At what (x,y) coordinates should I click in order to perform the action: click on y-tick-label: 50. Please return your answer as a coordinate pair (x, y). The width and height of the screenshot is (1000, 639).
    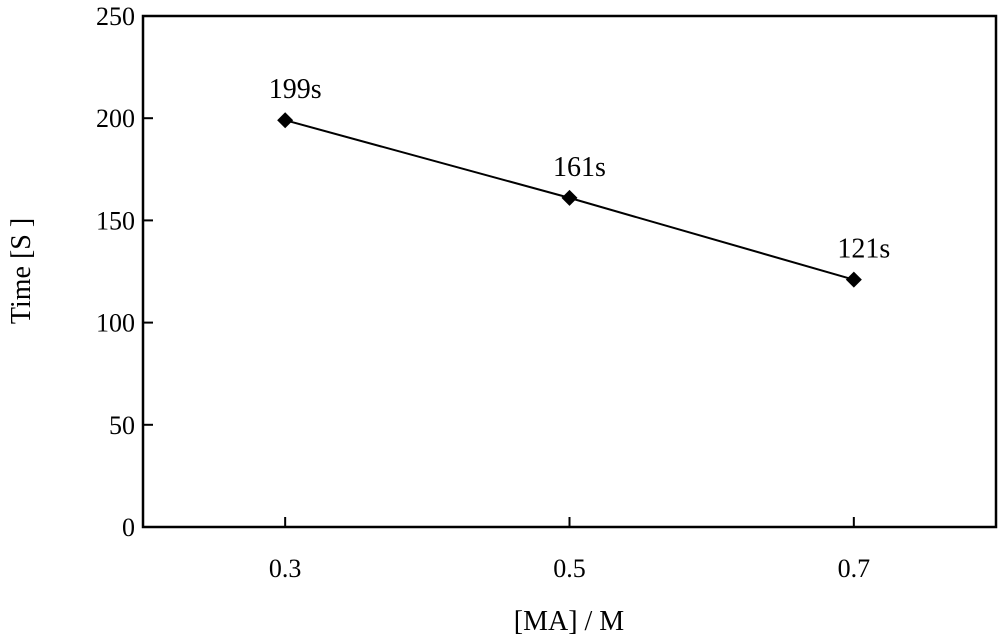
    Looking at the image, I should click on (122, 425).